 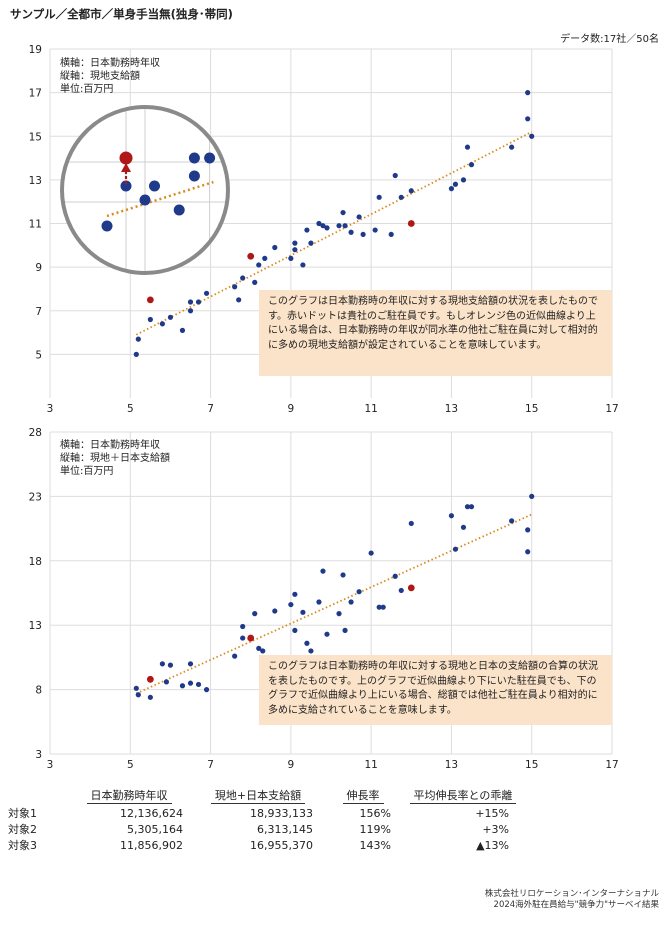 I want to click on inset-trendline, so click(x=160, y=199).